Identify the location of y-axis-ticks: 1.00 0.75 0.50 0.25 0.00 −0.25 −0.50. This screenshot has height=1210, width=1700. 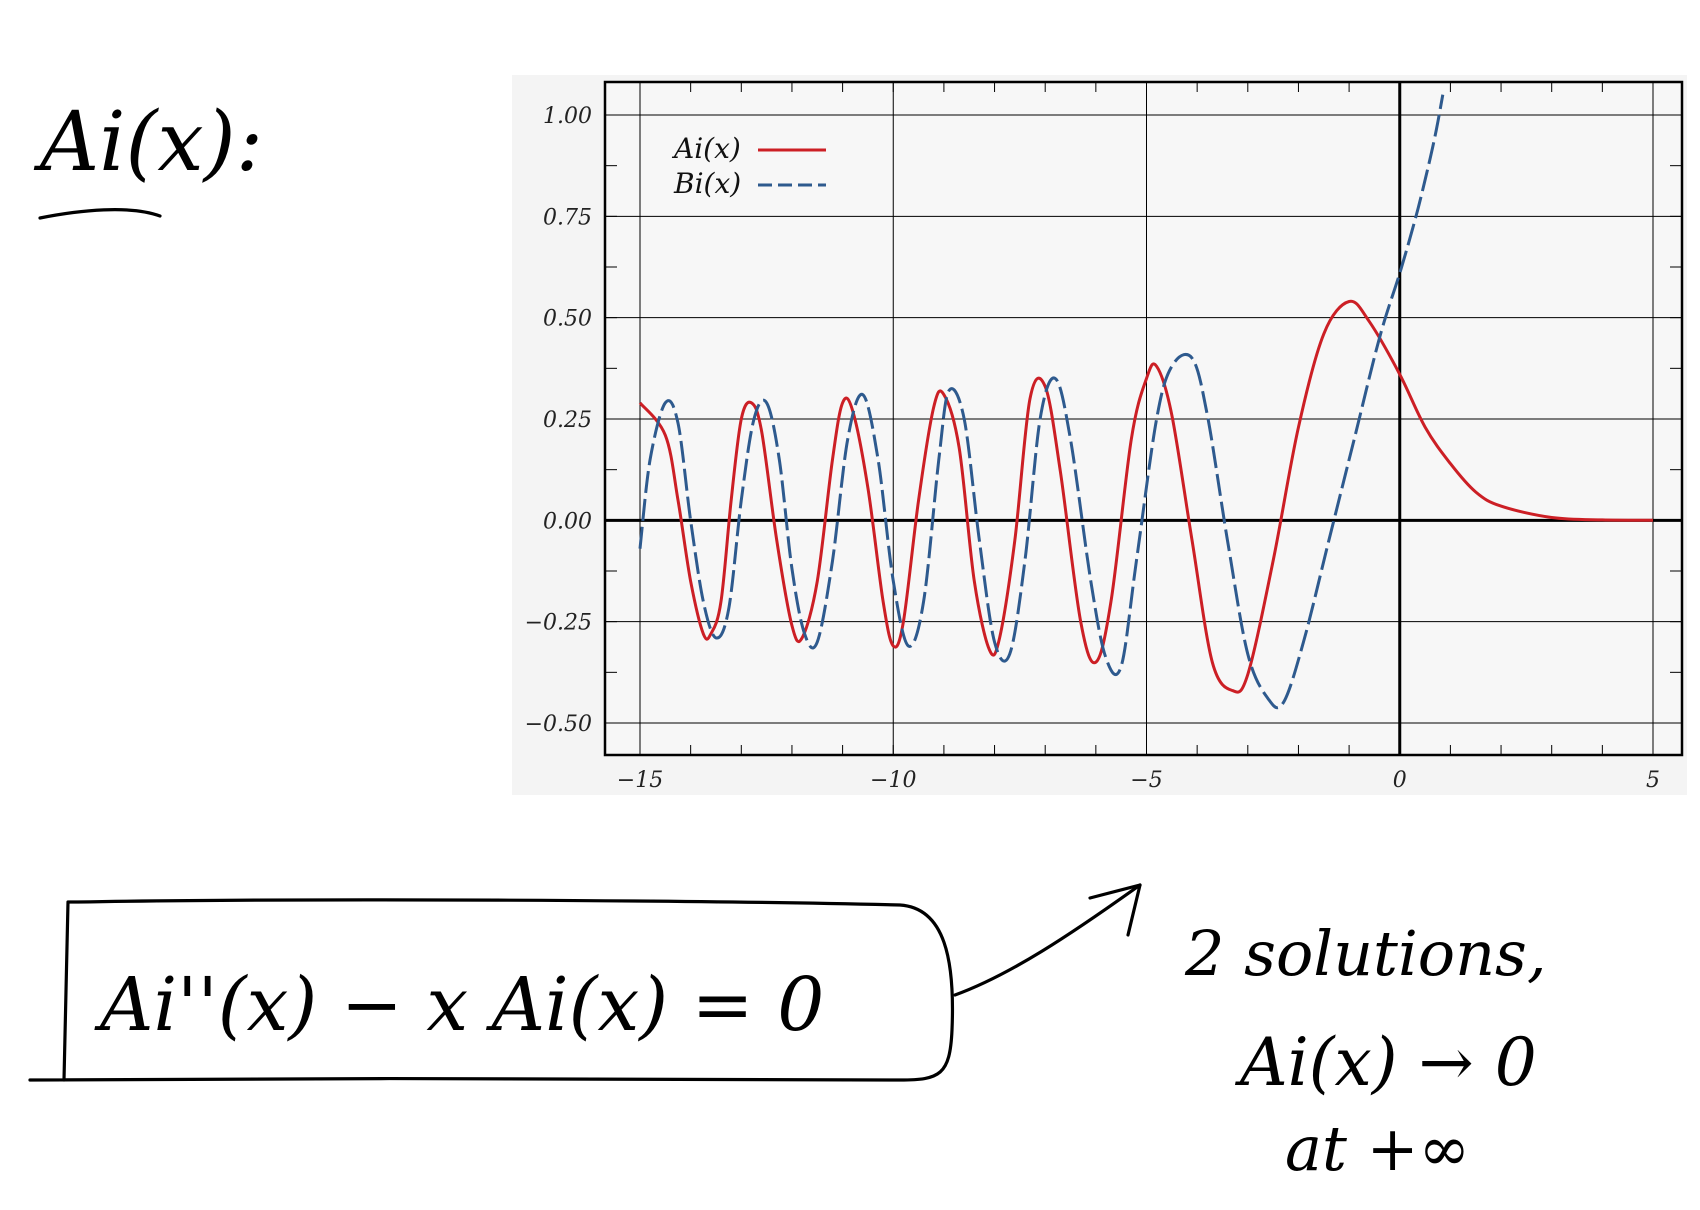
(558, 420).